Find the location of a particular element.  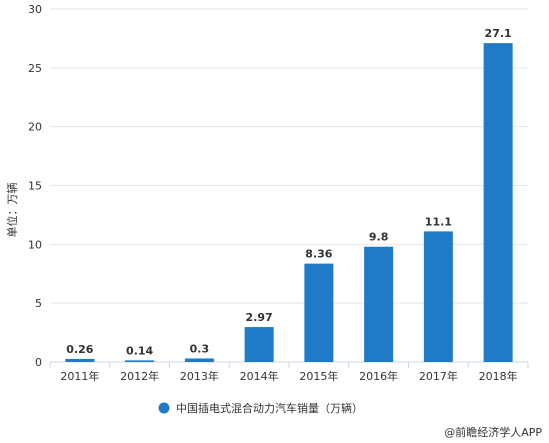

y-tick-label: 0 is located at coordinates (38, 362).